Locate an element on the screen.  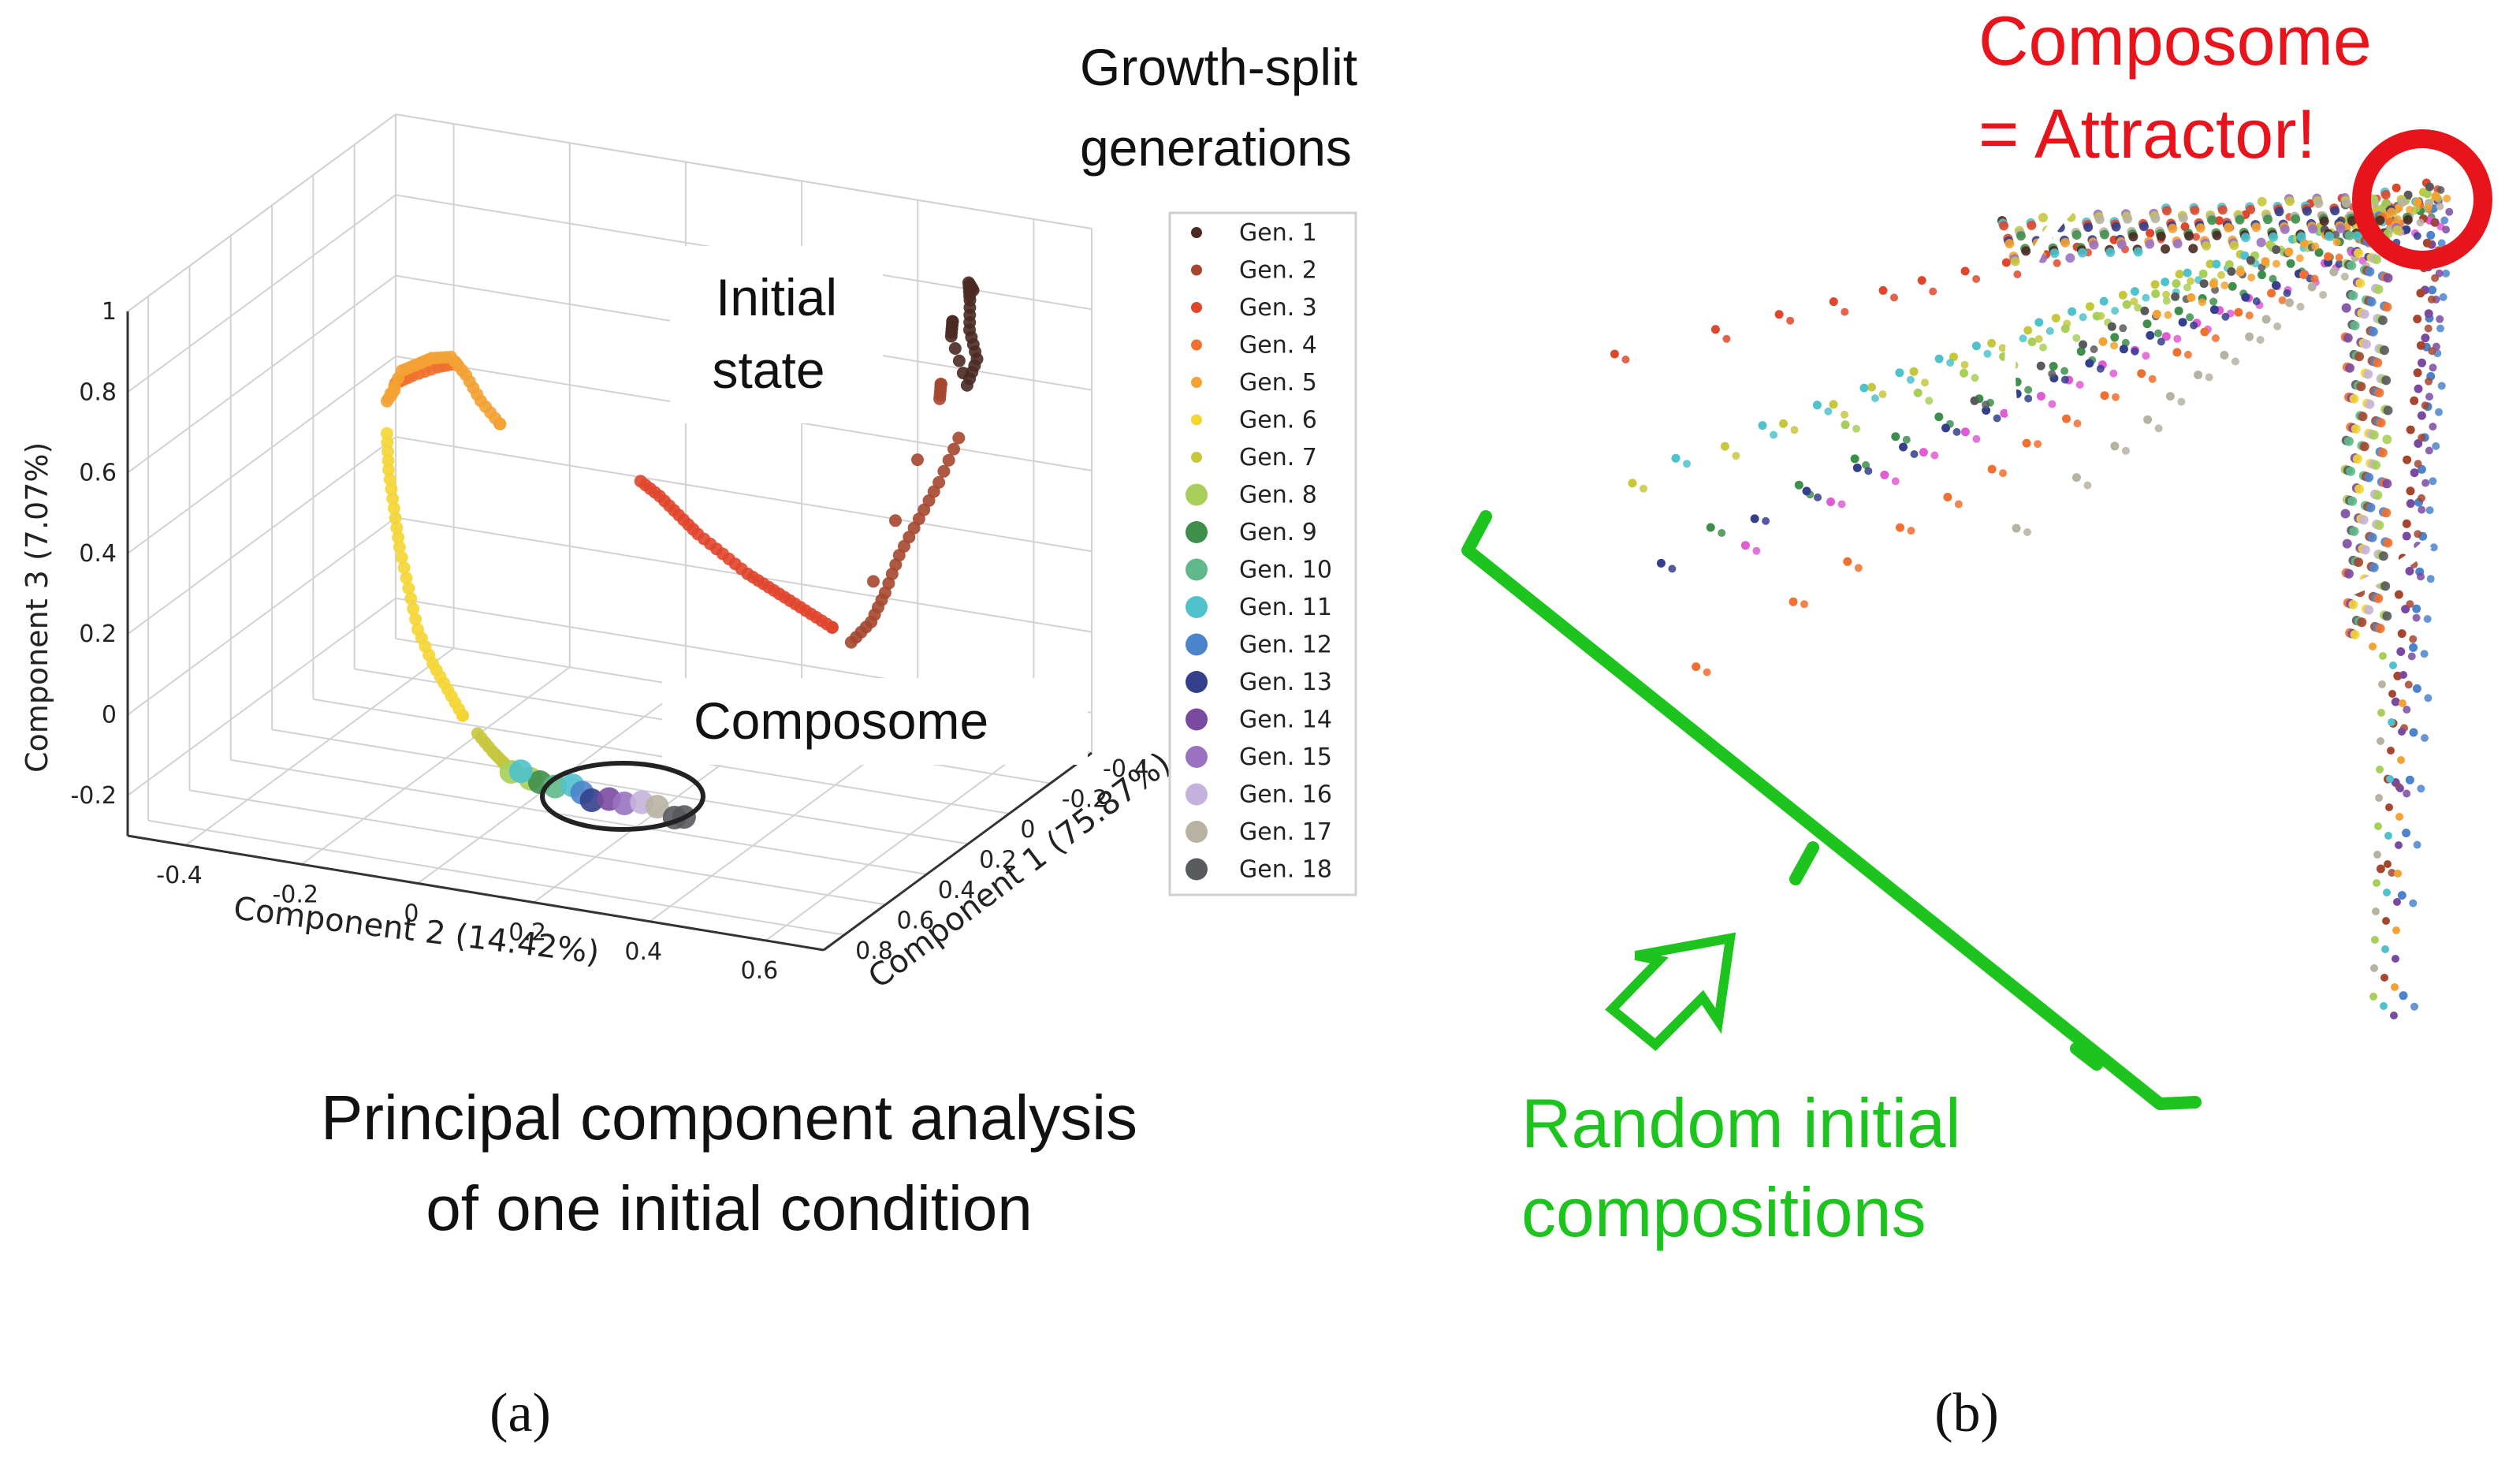
legend-title-line2: generations is located at coordinates (1216, 148).